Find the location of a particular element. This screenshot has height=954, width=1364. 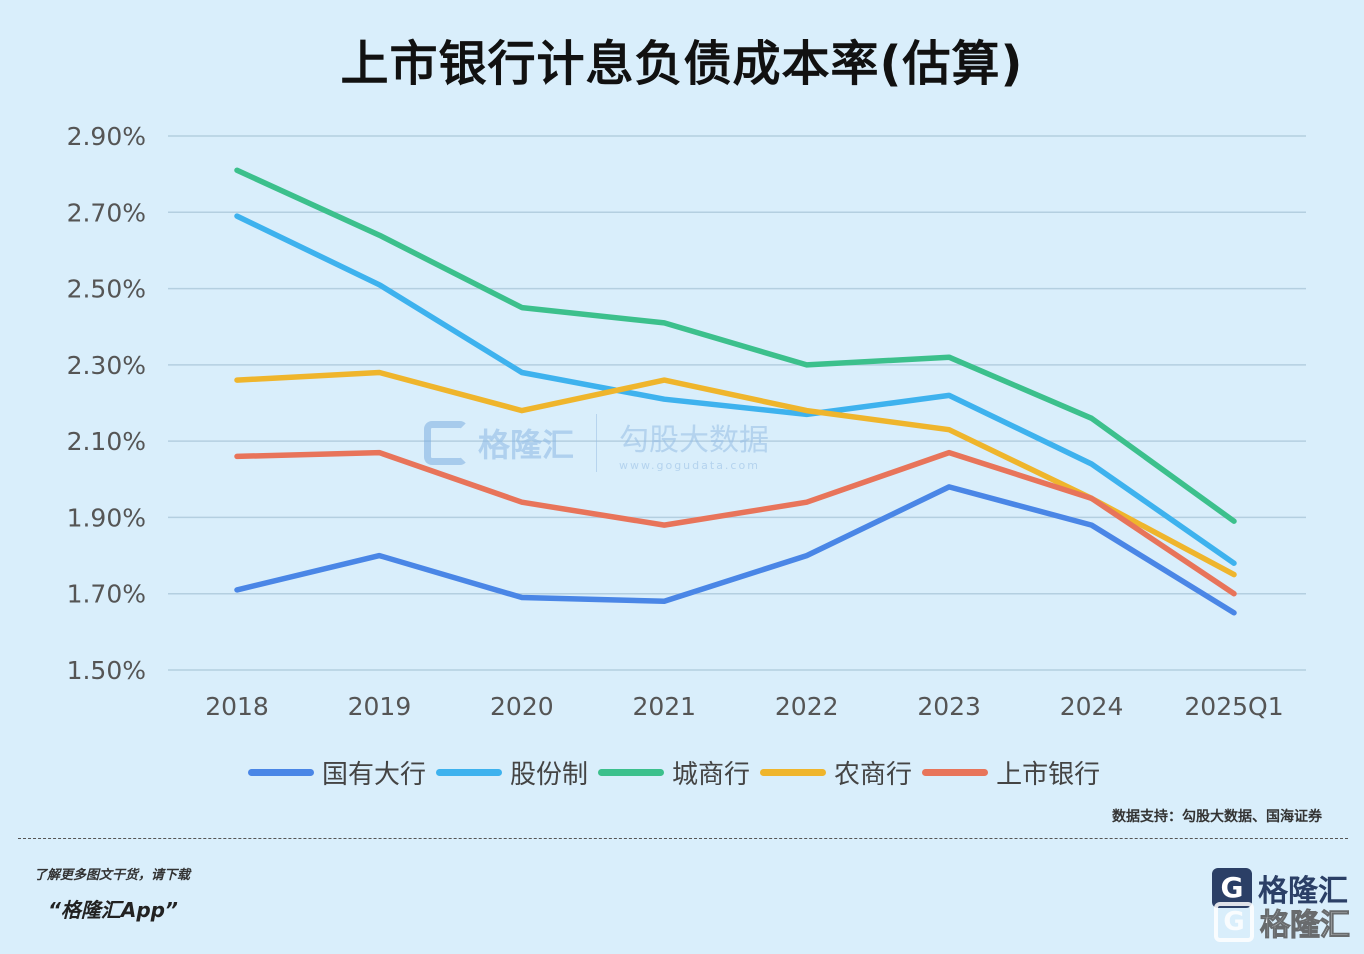

y-tick-label: 2.10% is located at coordinates (106, 441).